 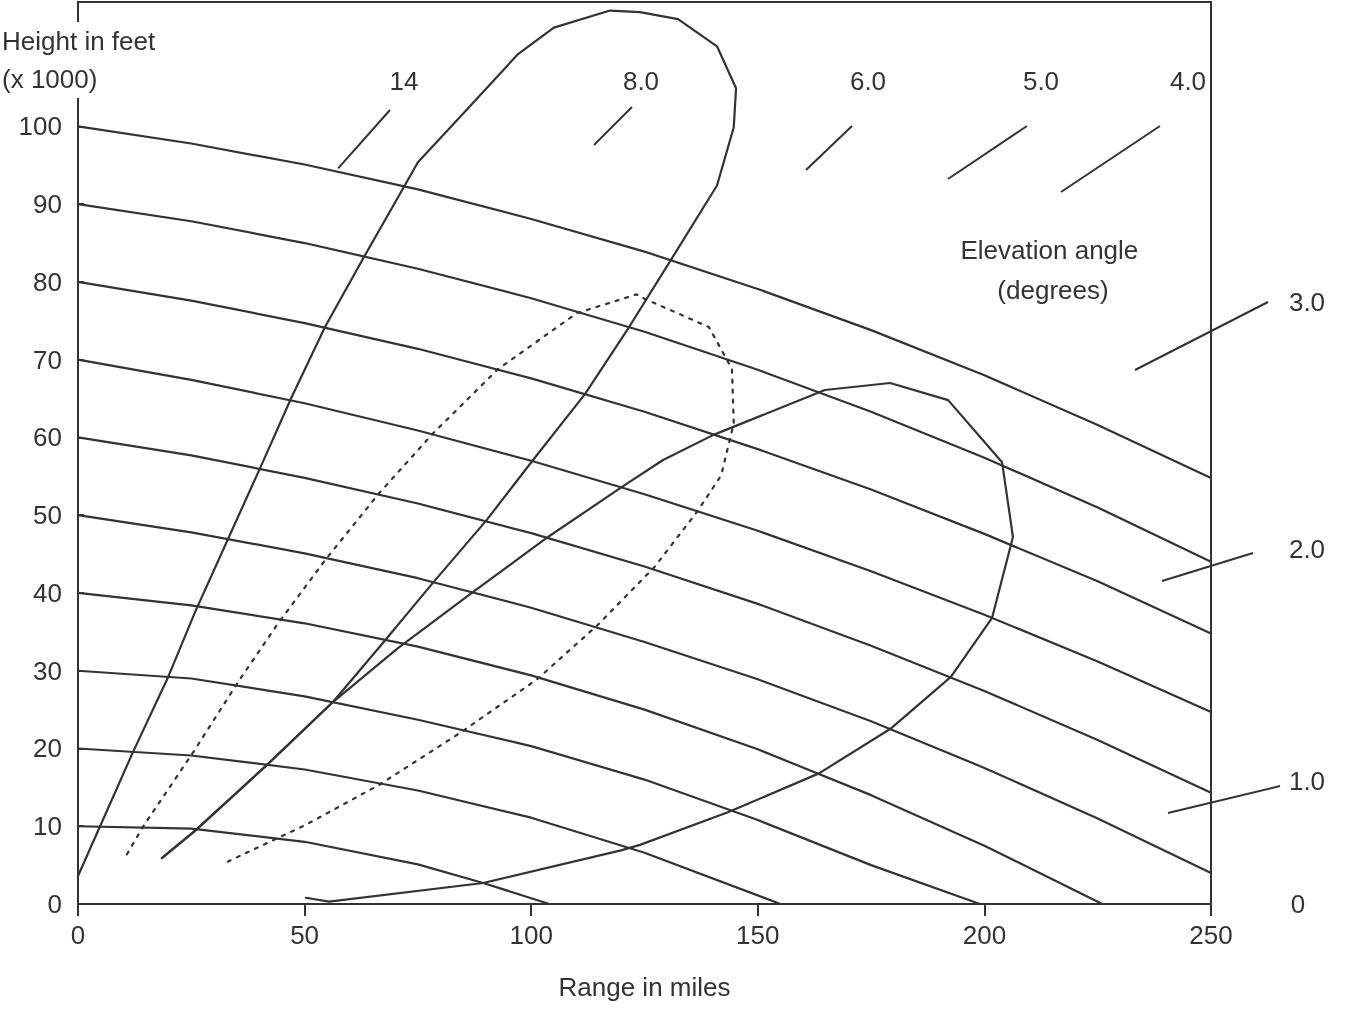 What do you see at coordinates (984, 935) in the screenshot?
I see `x-tick-label: 200` at bounding box center [984, 935].